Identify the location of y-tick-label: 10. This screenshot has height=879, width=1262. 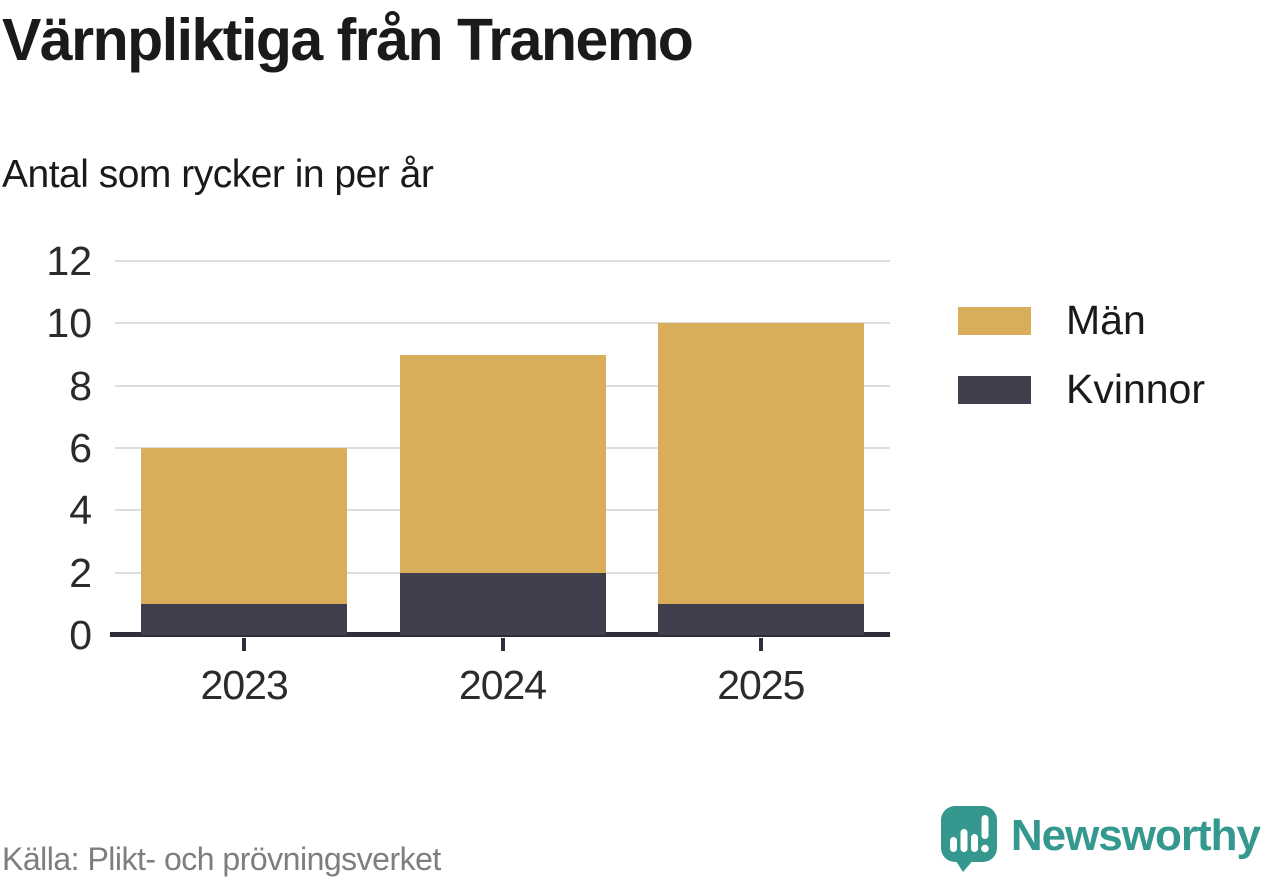
(69, 323).